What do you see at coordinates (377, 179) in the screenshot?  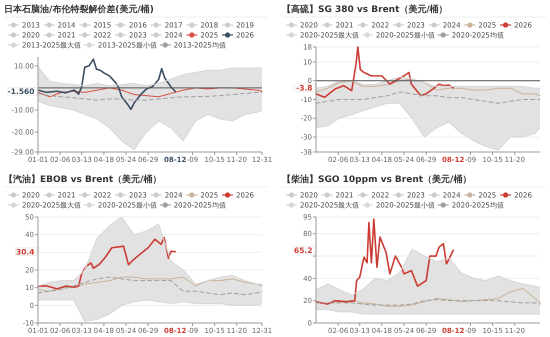 I see `chart-title: 【柴油】SGO 10ppm vs Brent（美元/桶）` at bounding box center [377, 179].